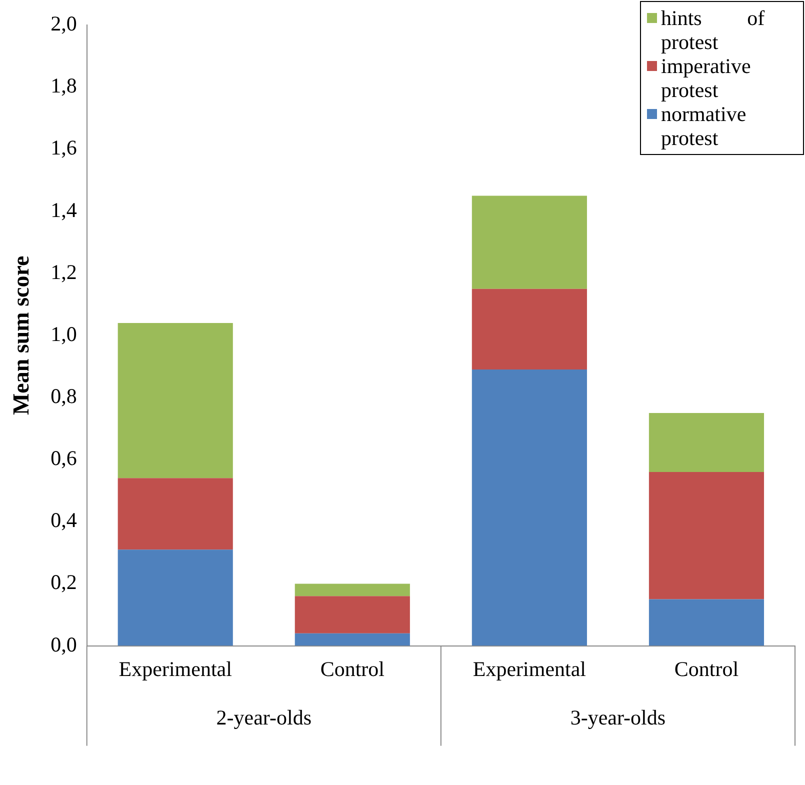 This screenshot has width=805, height=785. Describe the element at coordinates (63, 24) in the screenshot. I see `y-tick-label: 2,0` at that location.